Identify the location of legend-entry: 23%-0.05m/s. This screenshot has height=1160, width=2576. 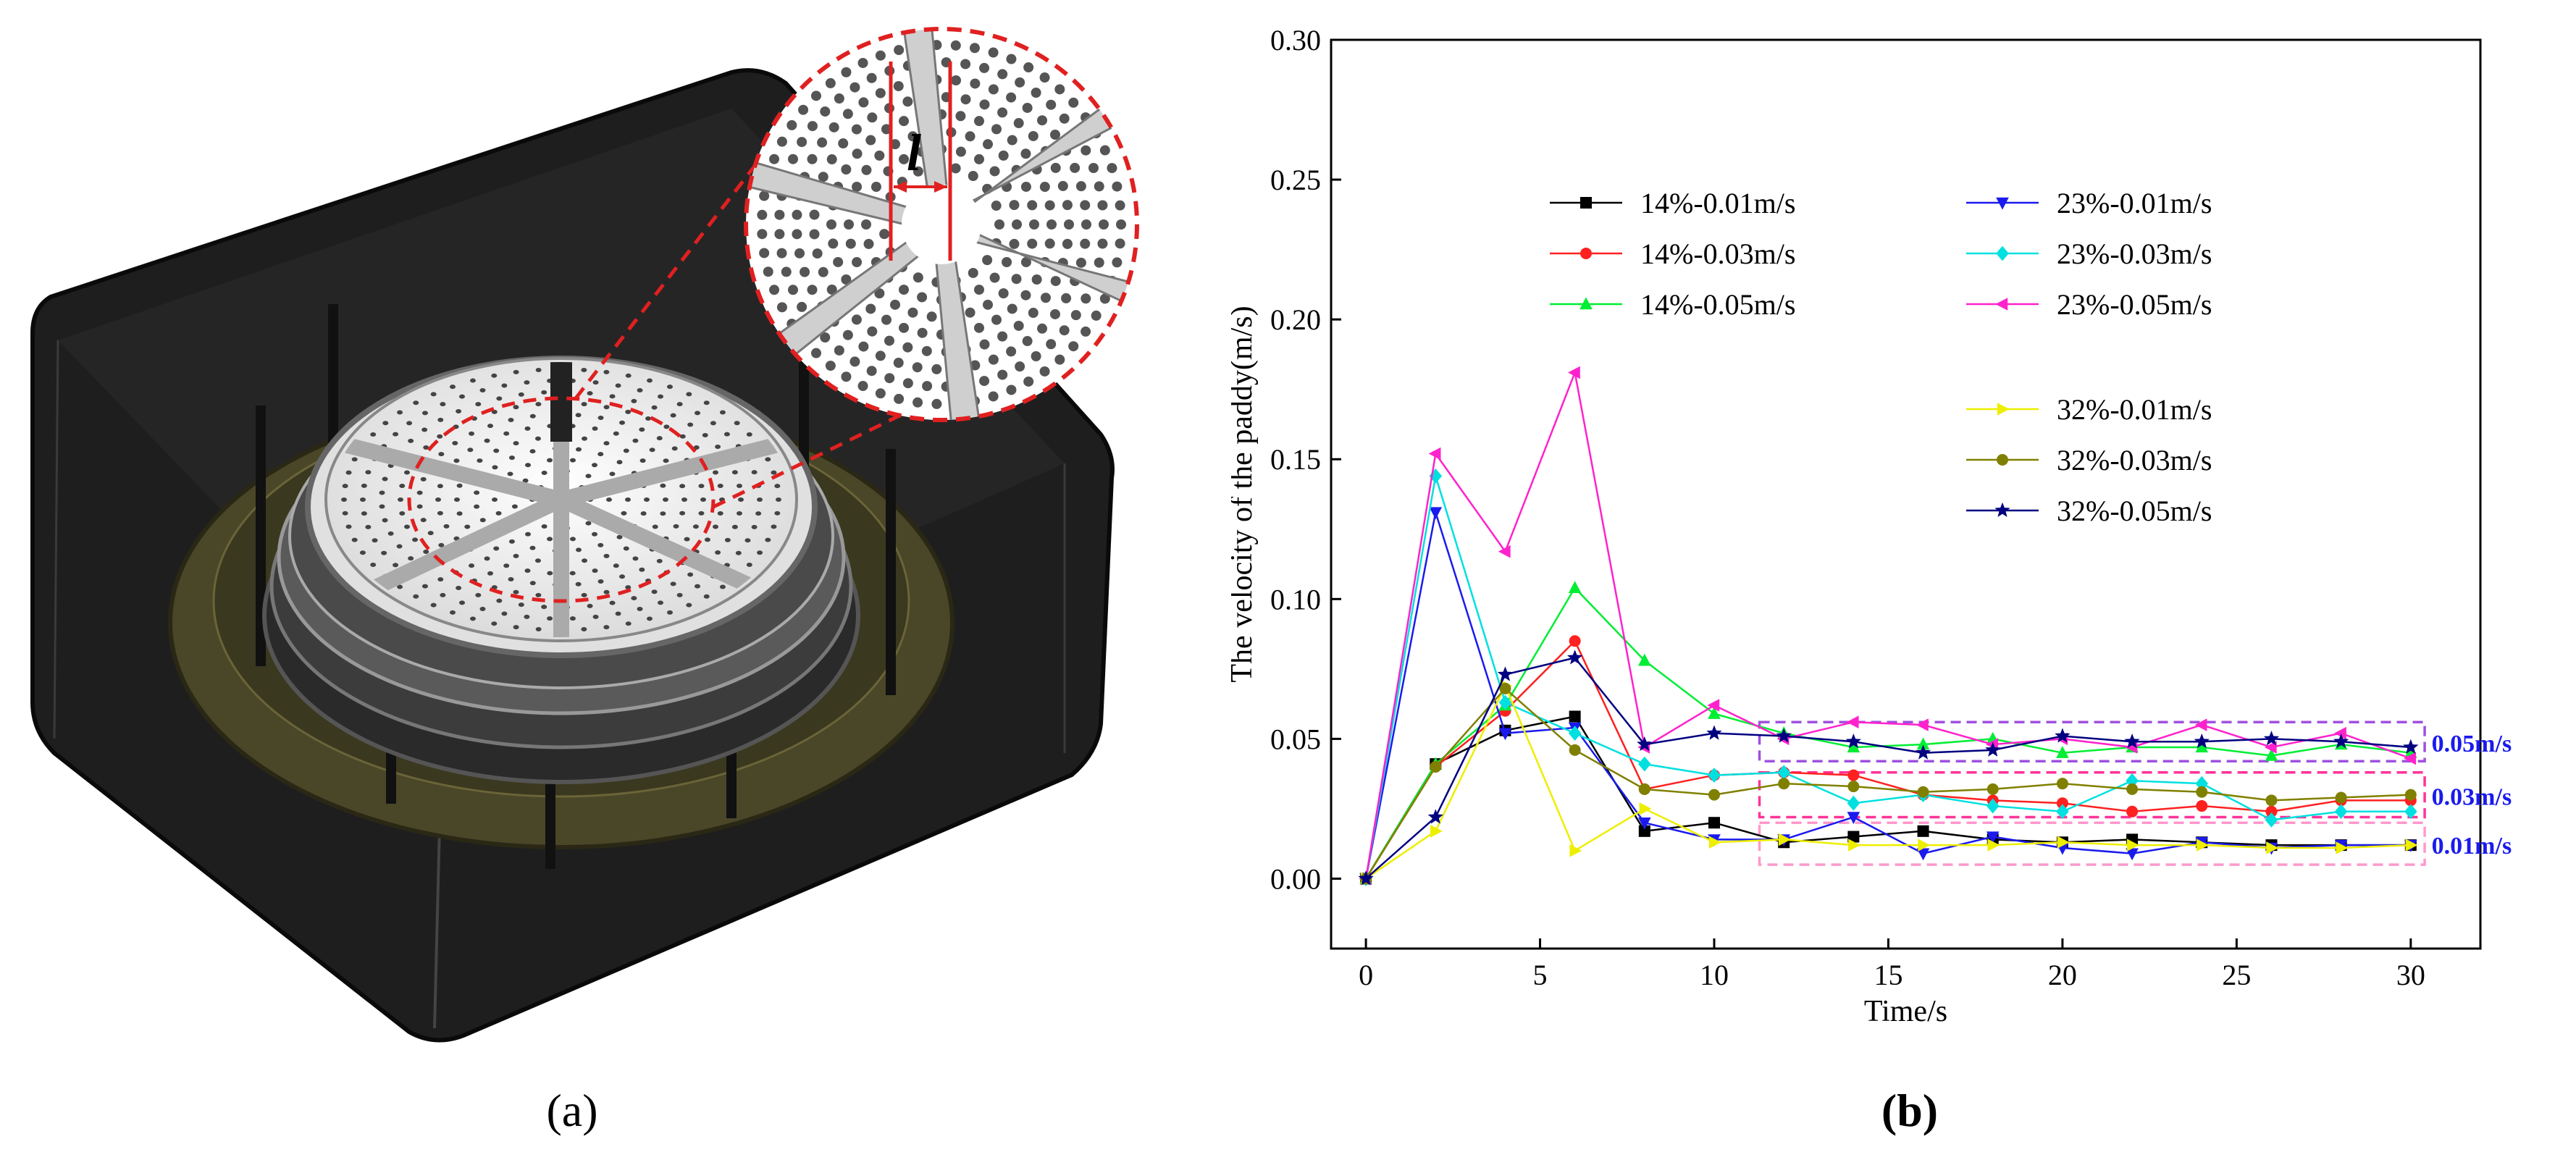
(2089, 304).